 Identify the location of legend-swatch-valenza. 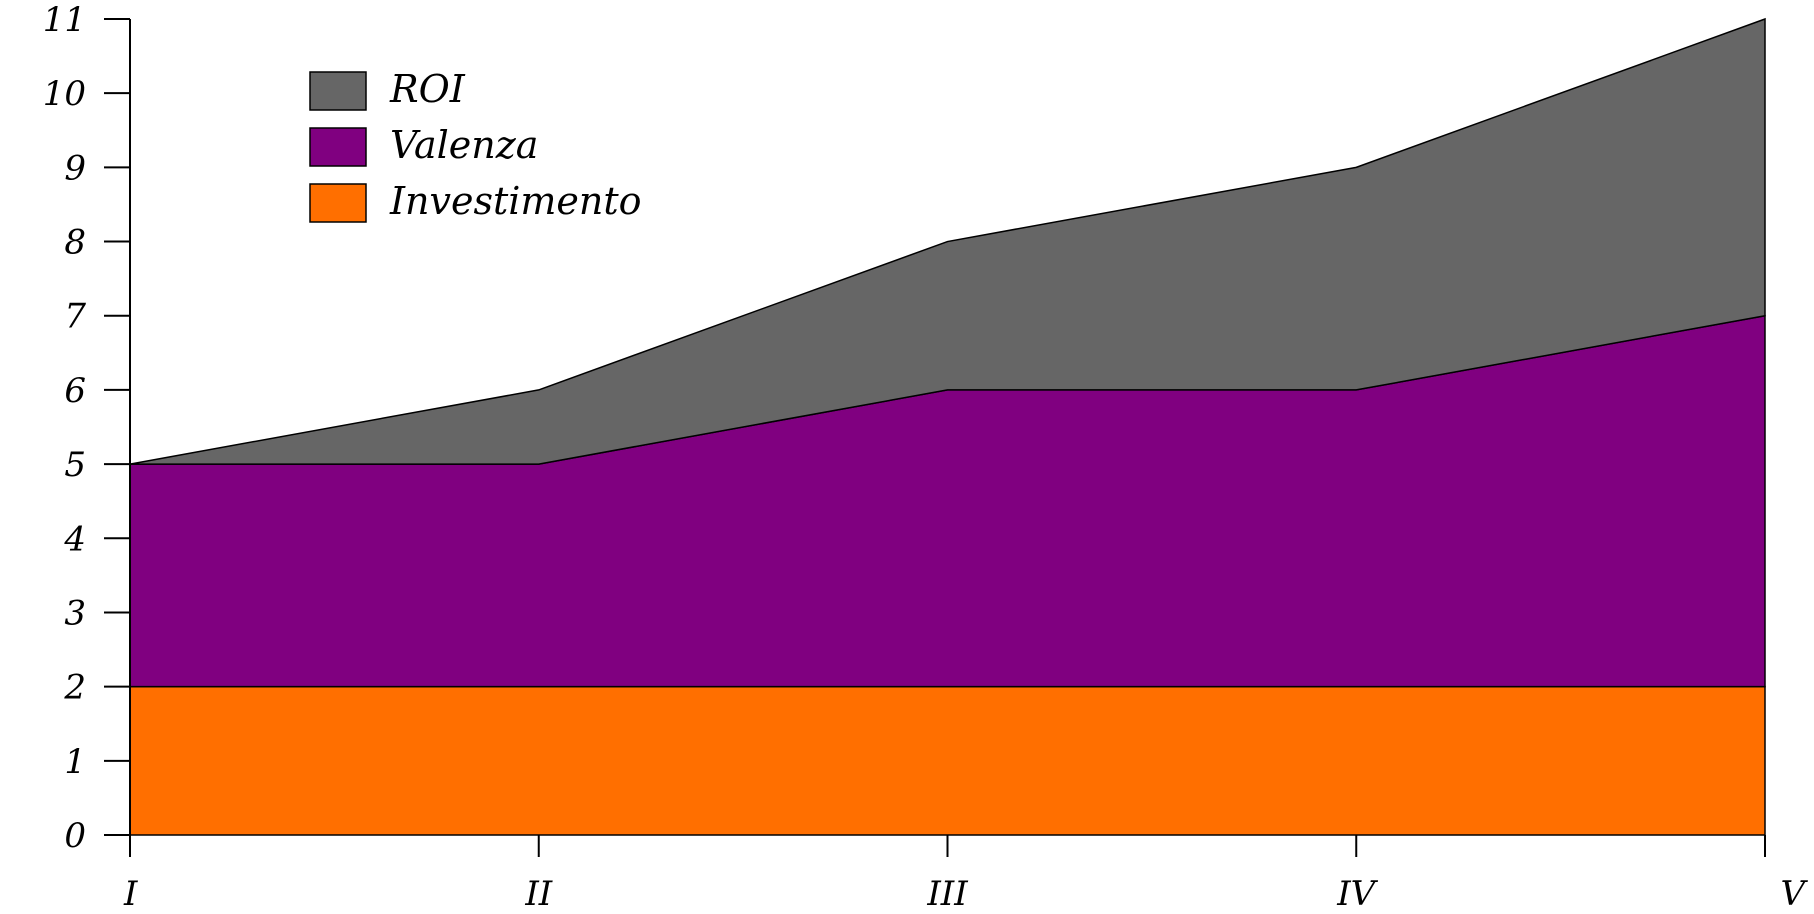
(338, 147).